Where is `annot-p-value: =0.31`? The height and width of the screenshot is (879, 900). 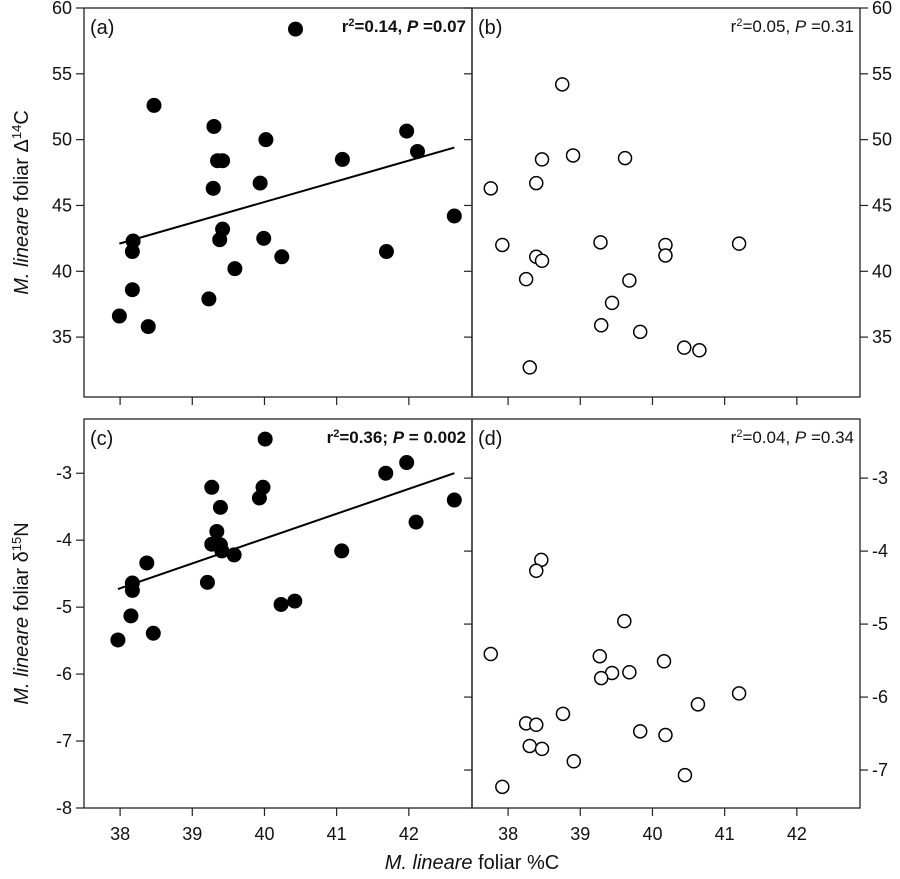 annot-p-value: =0.31 is located at coordinates (830, 26).